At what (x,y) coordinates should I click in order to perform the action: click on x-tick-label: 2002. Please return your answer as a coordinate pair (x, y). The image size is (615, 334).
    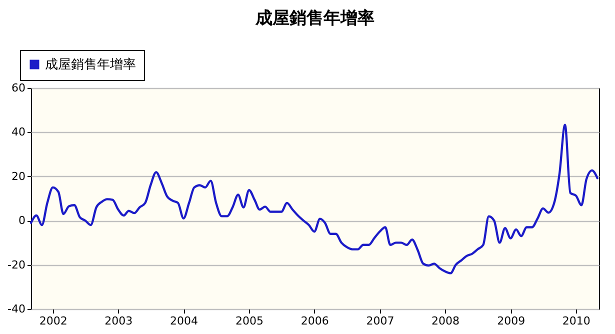
    Looking at the image, I should click on (53, 321).